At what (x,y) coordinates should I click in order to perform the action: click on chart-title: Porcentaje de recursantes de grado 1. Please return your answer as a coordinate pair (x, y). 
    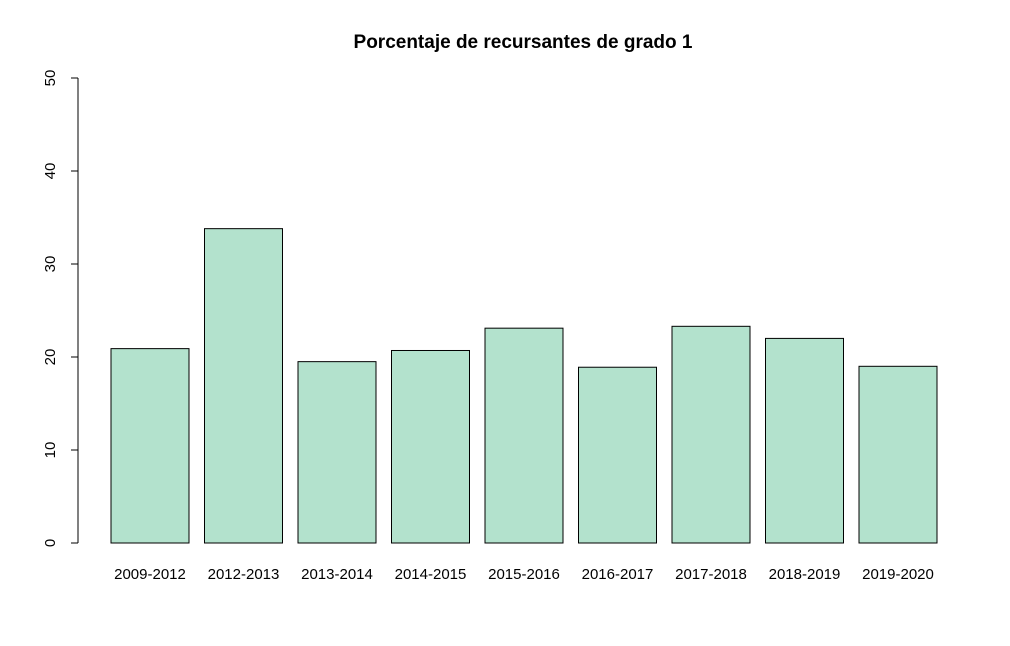
    Looking at the image, I should click on (523, 42).